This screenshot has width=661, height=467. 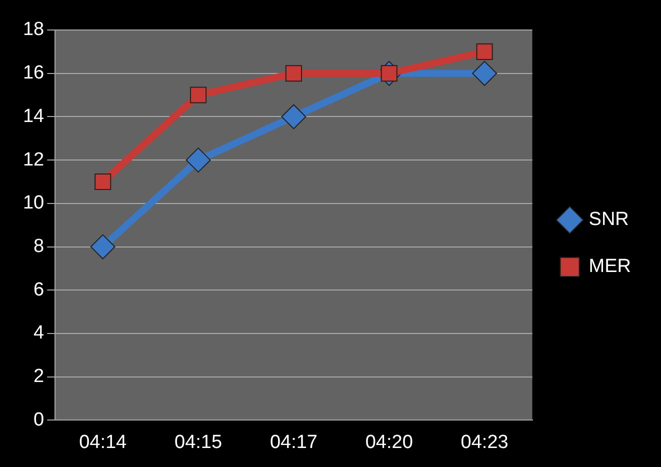 I want to click on y-tick-label: 6, so click(x=39, y=289).